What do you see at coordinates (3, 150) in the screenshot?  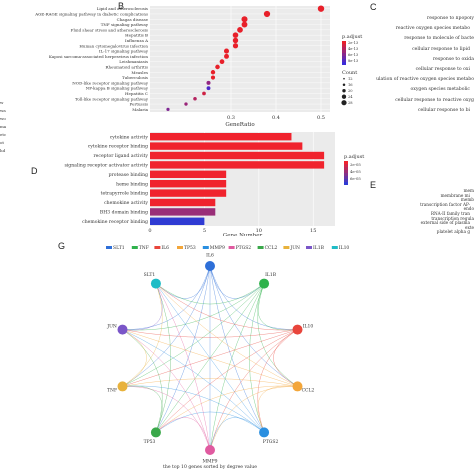 I see `left-fragment: hd` at bounding box center [3, 150].